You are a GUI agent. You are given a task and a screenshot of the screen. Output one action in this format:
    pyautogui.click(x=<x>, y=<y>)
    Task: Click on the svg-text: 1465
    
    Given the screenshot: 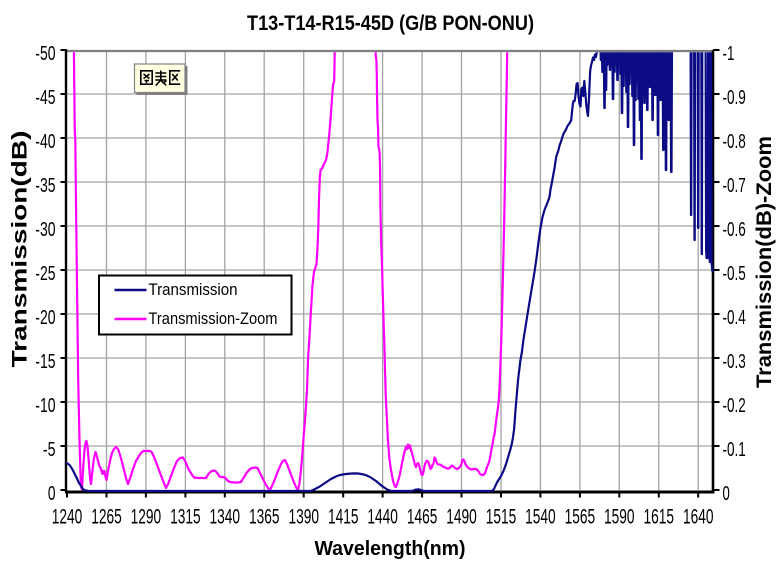 What is the action you would take?
    pyautogui.click(x=422, y=517)
    